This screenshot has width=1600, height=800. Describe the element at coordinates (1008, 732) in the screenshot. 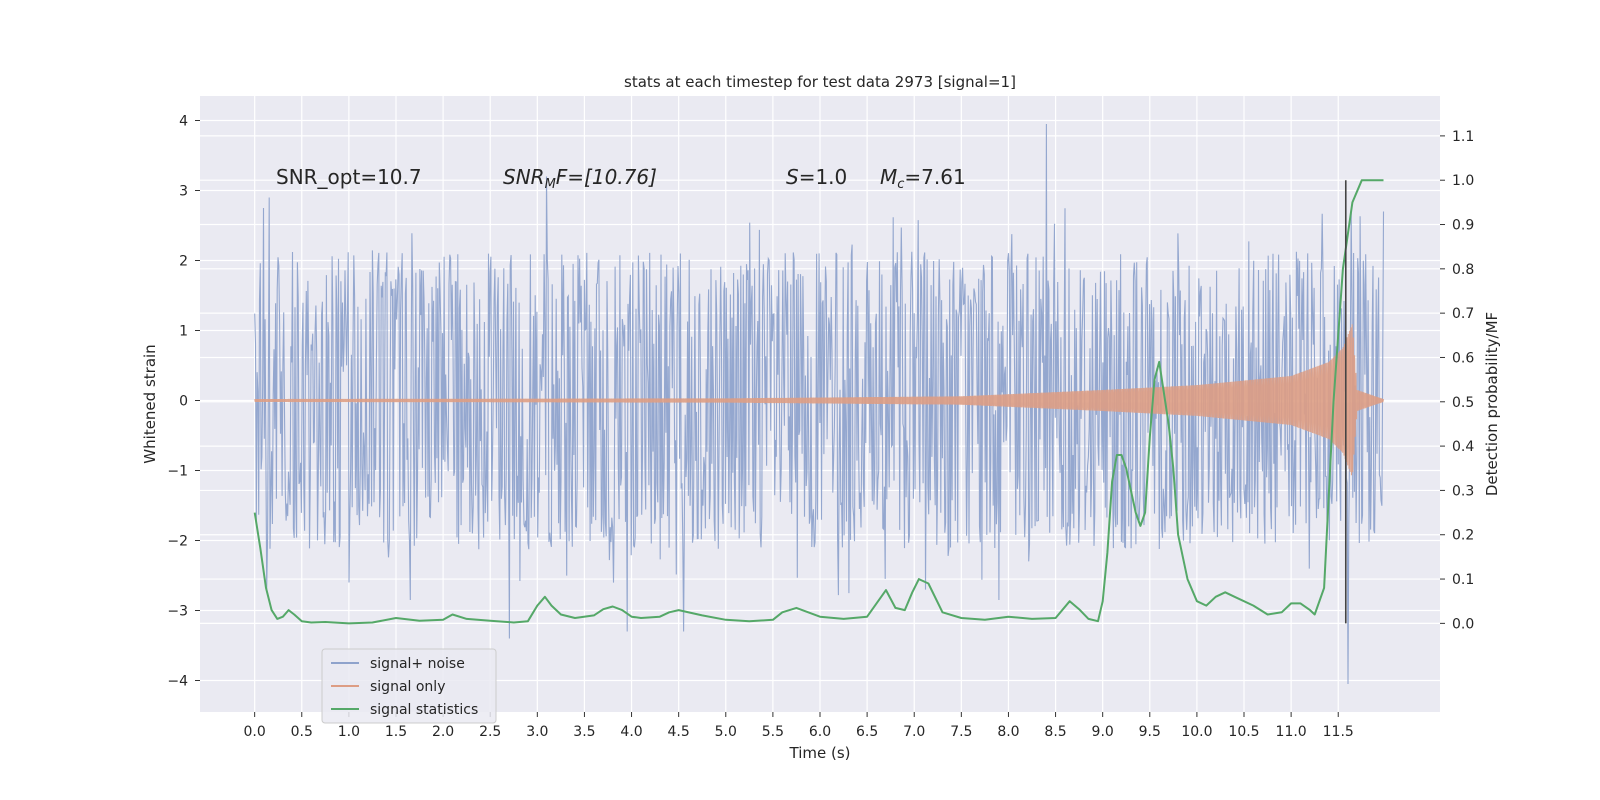

I see `x-tick-label: 8.0` at that location.